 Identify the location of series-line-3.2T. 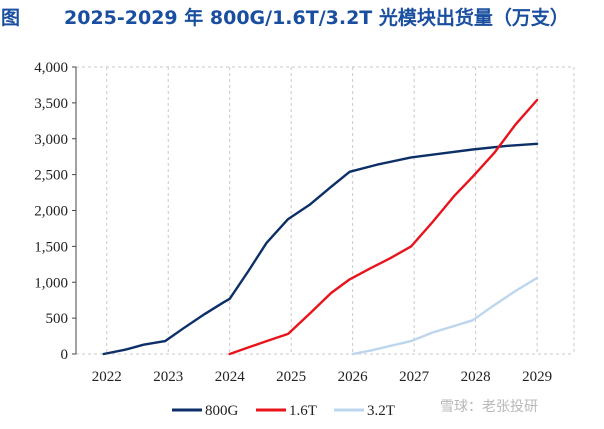
(445, 316).